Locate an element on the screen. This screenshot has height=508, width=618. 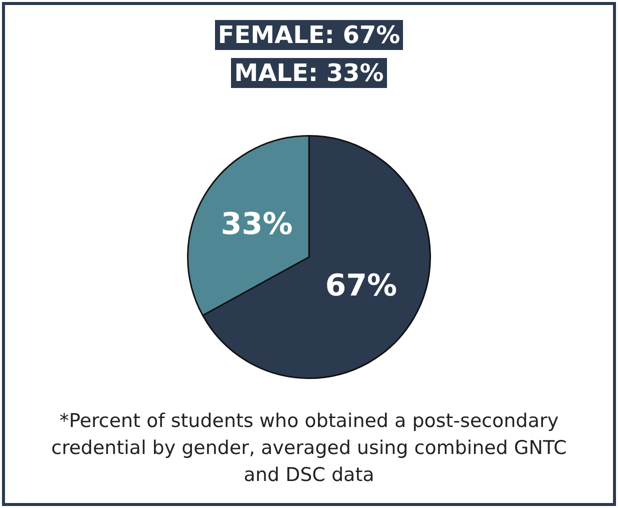
data-label: 67% is located at coordinates (361, 286).